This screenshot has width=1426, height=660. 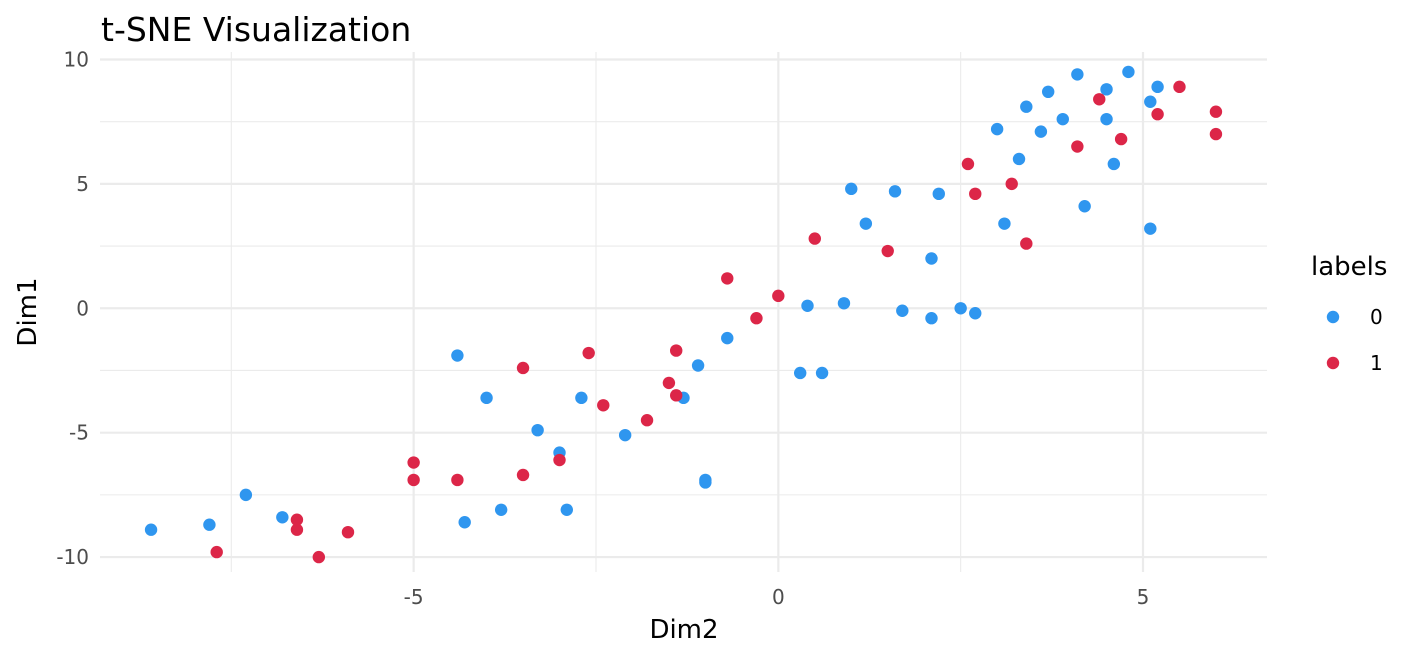 I want to click on y-axis-ticks: -10 -5 0 5 10, so click(x=72, y=308).